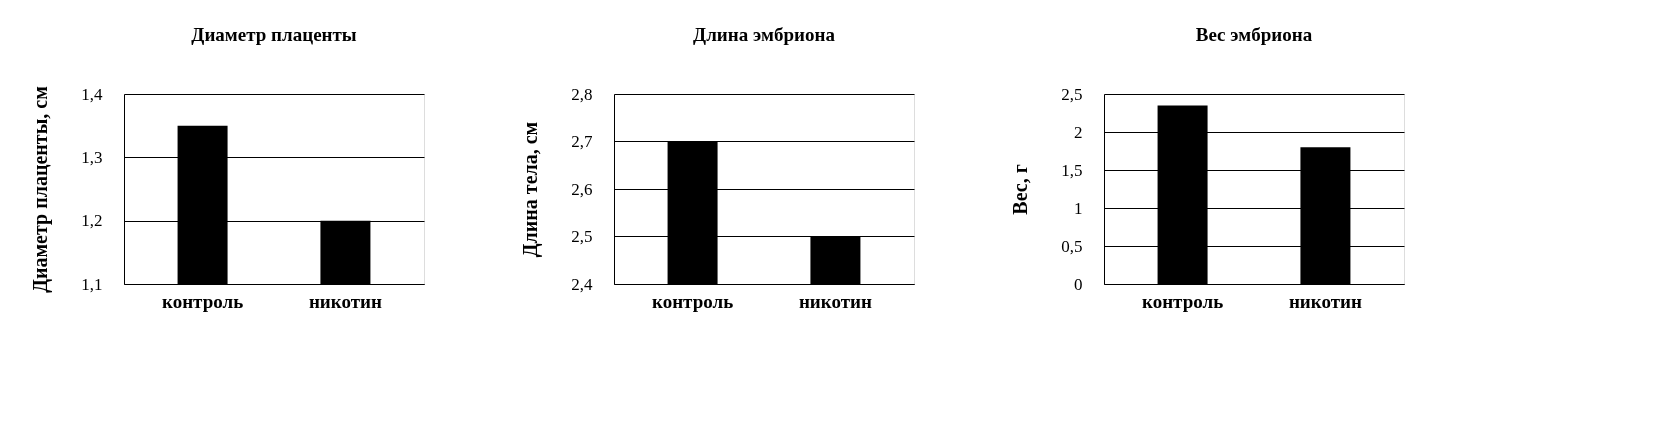  What do you see at coordinates (582, 141) in the screenshot?
I see `y-tick-label: 2,7` at bounding box center [582, 141].